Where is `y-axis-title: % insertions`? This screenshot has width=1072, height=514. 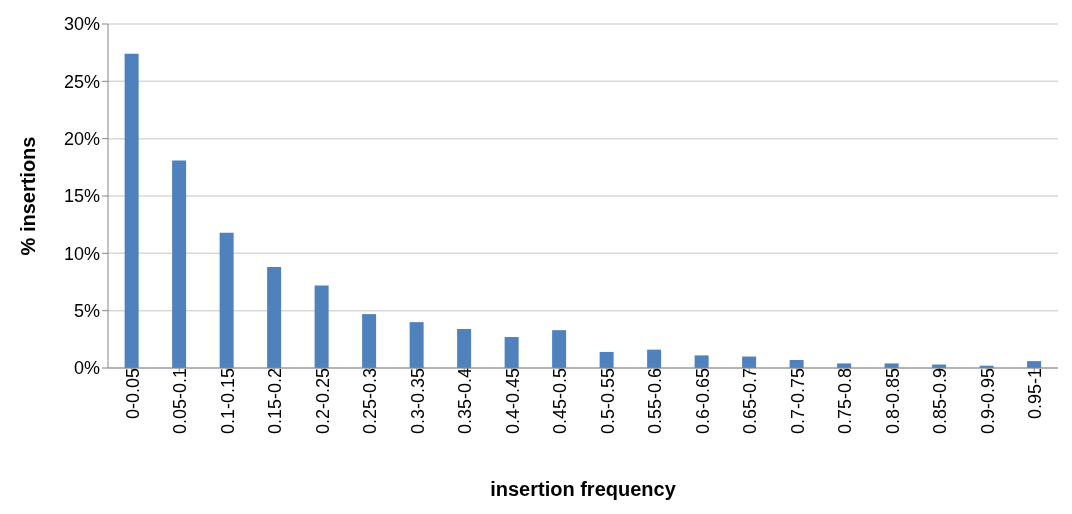 y-axis-title: % insertions is located at coordinates (28, 196).